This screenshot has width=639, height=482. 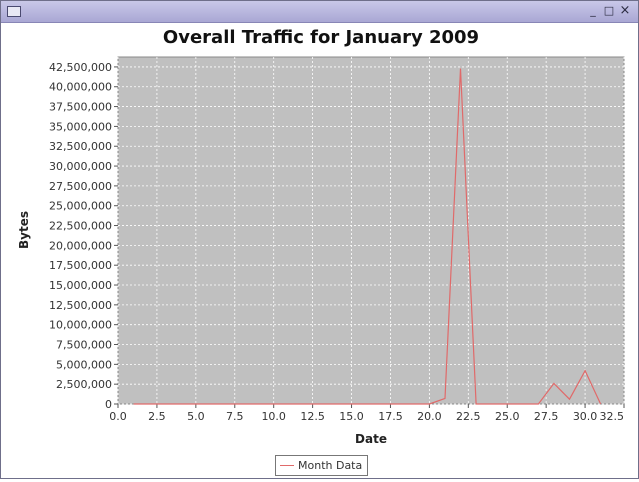 I want to click on close-icon: ×, so click(x=625, y=10).